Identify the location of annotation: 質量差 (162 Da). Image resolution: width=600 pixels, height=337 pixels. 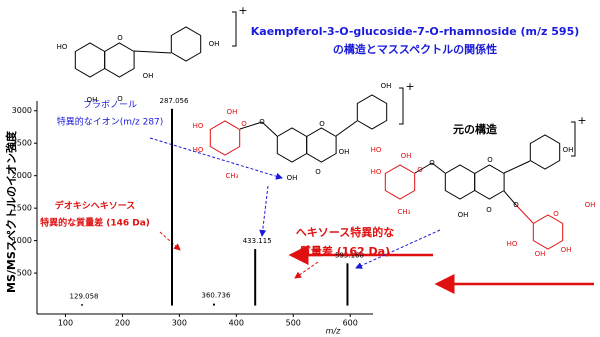
(345, 251).